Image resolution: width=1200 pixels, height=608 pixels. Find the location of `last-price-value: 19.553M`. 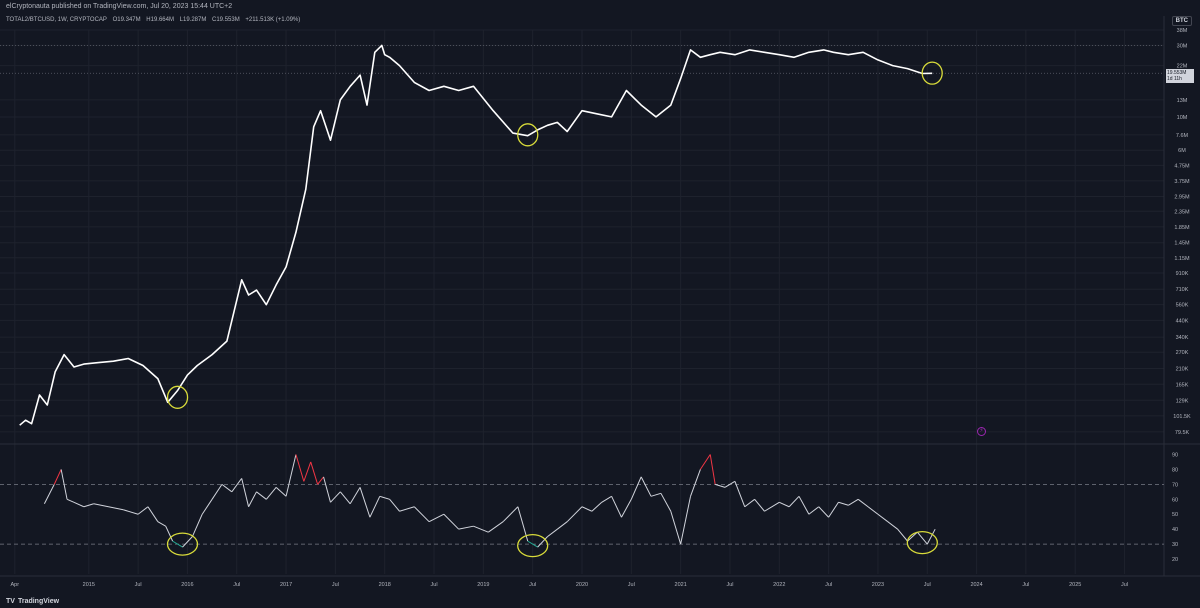

last-price-value: 19.553M is located at coordinates (1177, 73).